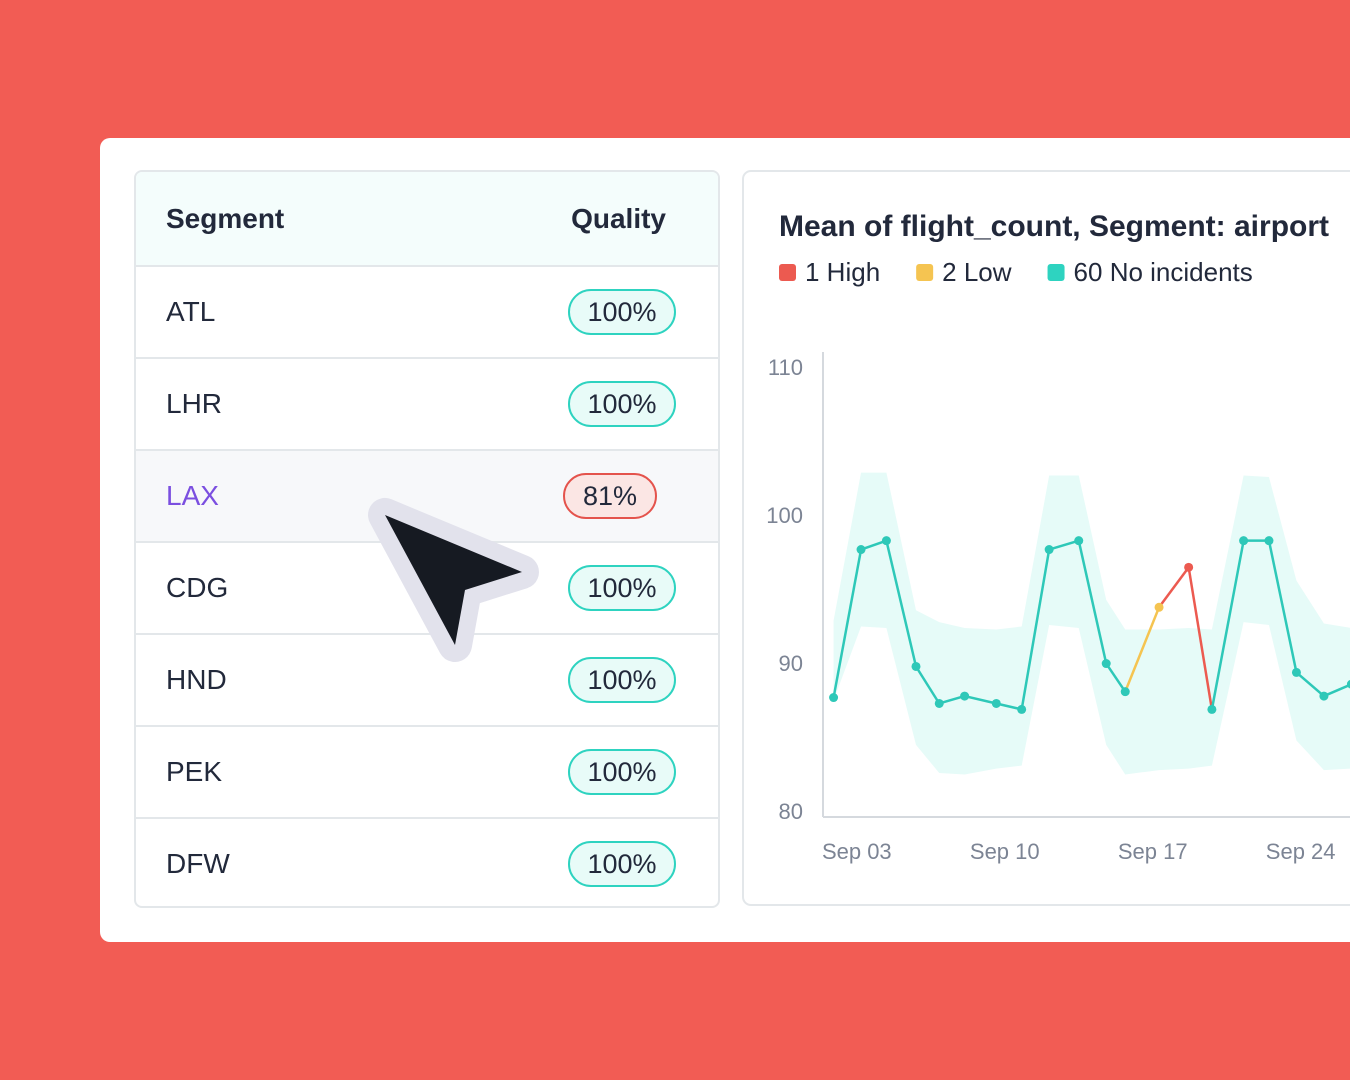  Describe the element at coordinates (610, 496) in the screenshot. I see `quality-pill: 81%` at that location.